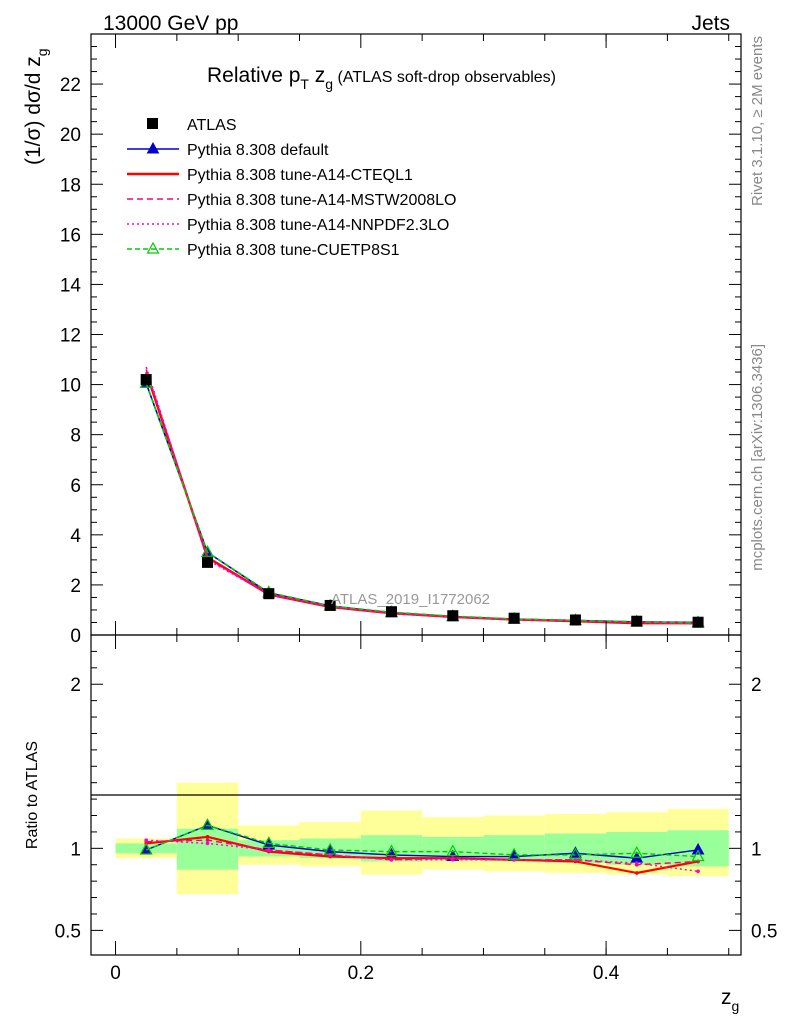 Image resolution: width=786 pixels, height=1024 pixels. What do you see at coordinates (329, 84) in the screenshot?
I see `title-tail-sub: g` at bounding box center [329, 84].